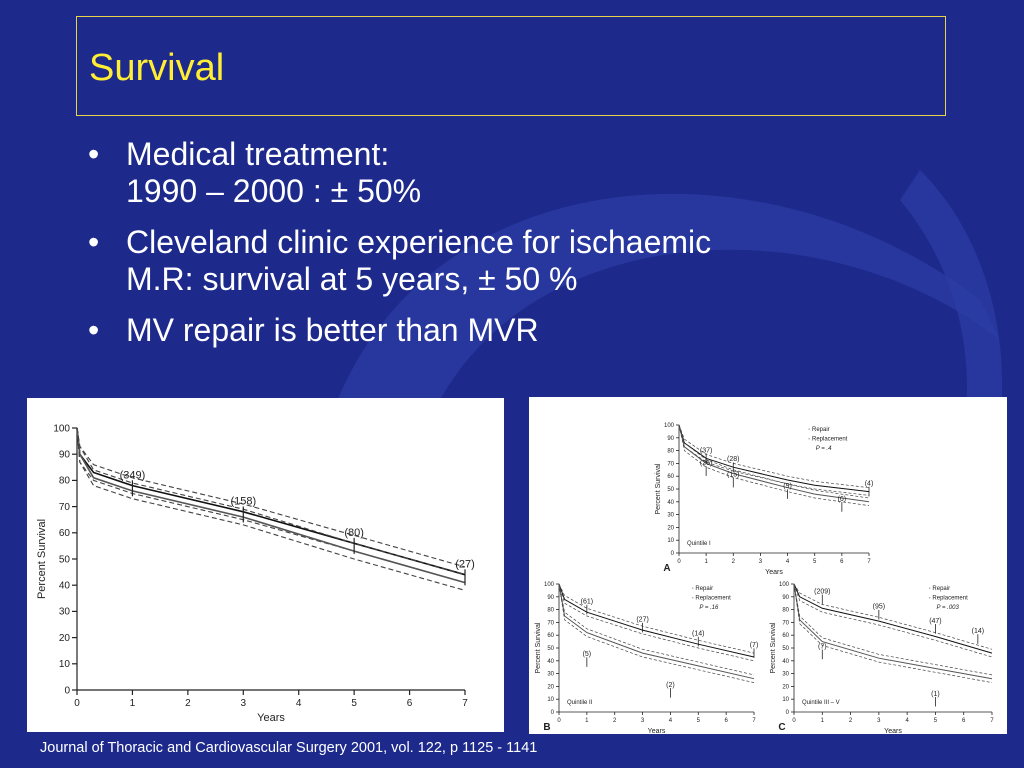 This screenshot has height=768, width=1024. I want to click on x-tick-label: 2, so click(188, 703).